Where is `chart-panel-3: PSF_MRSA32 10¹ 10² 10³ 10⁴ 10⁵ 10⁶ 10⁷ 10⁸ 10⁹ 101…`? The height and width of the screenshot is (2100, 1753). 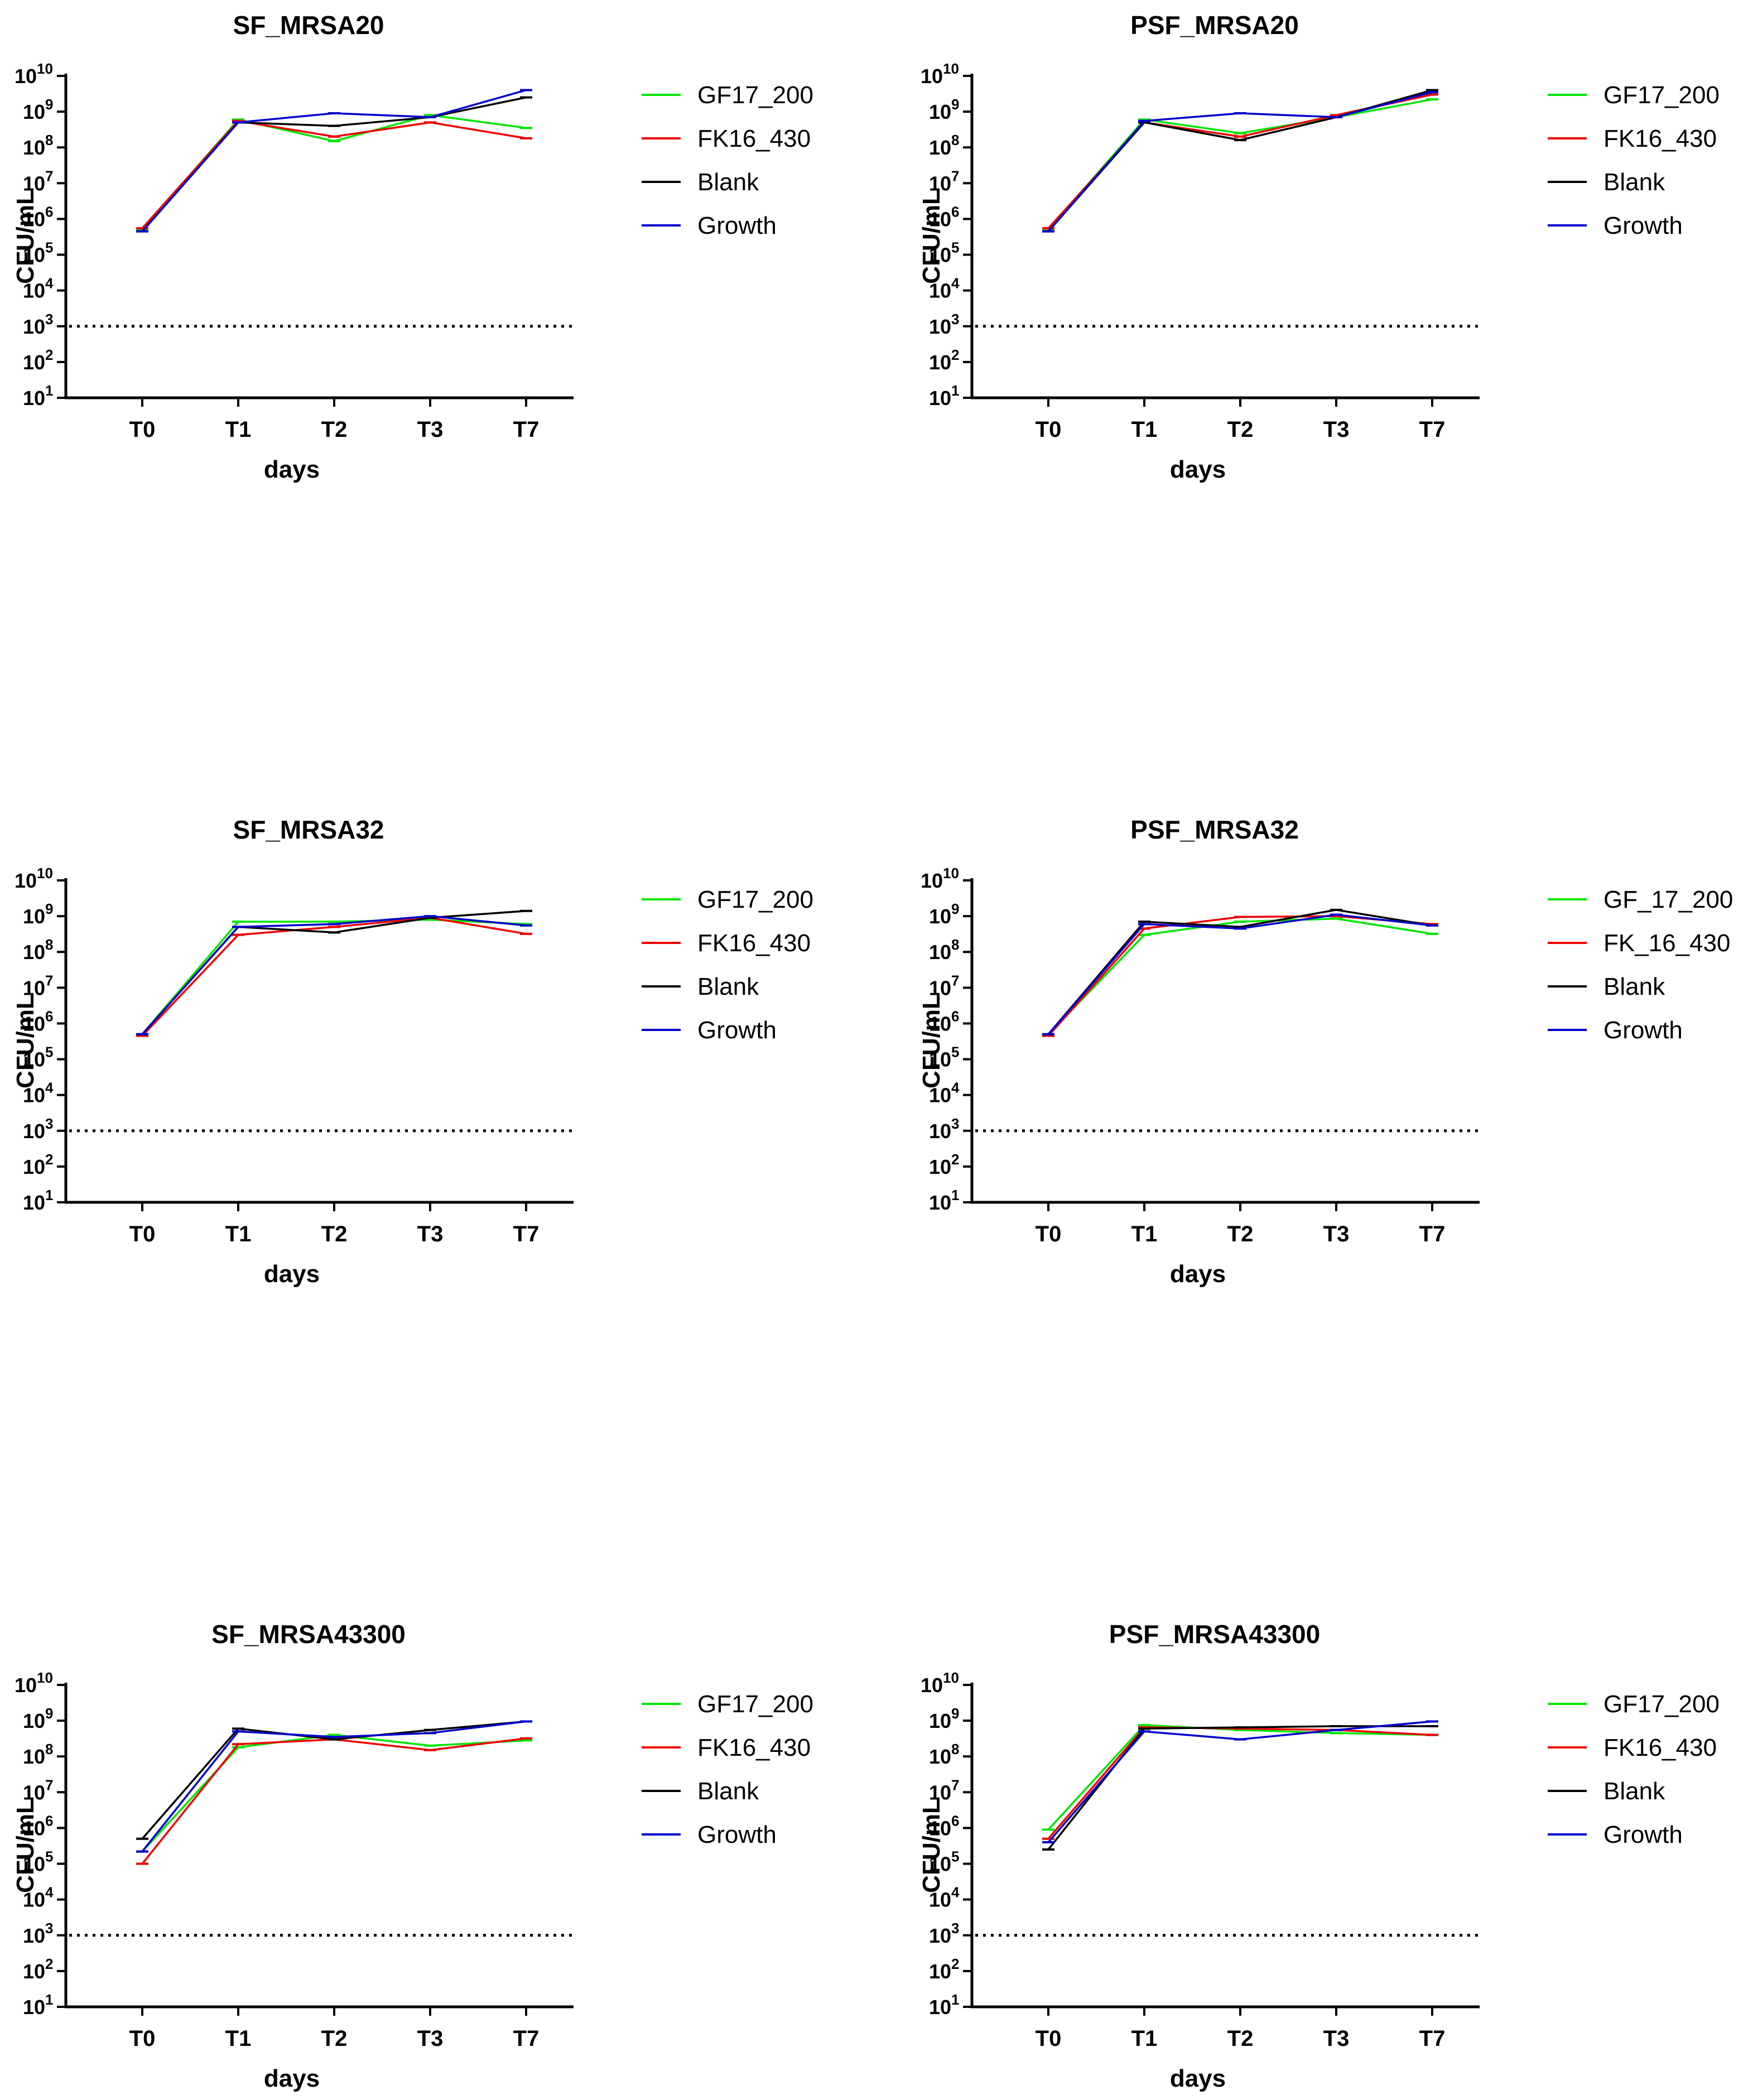 chart-panel-3: PSF_MRSA32 10¹ 10² 10³ 10⁴ 10⁵ 10⁶ 10⁷ 10⁸ 10⁹ 101… is located at coordinates (1325, 1052).